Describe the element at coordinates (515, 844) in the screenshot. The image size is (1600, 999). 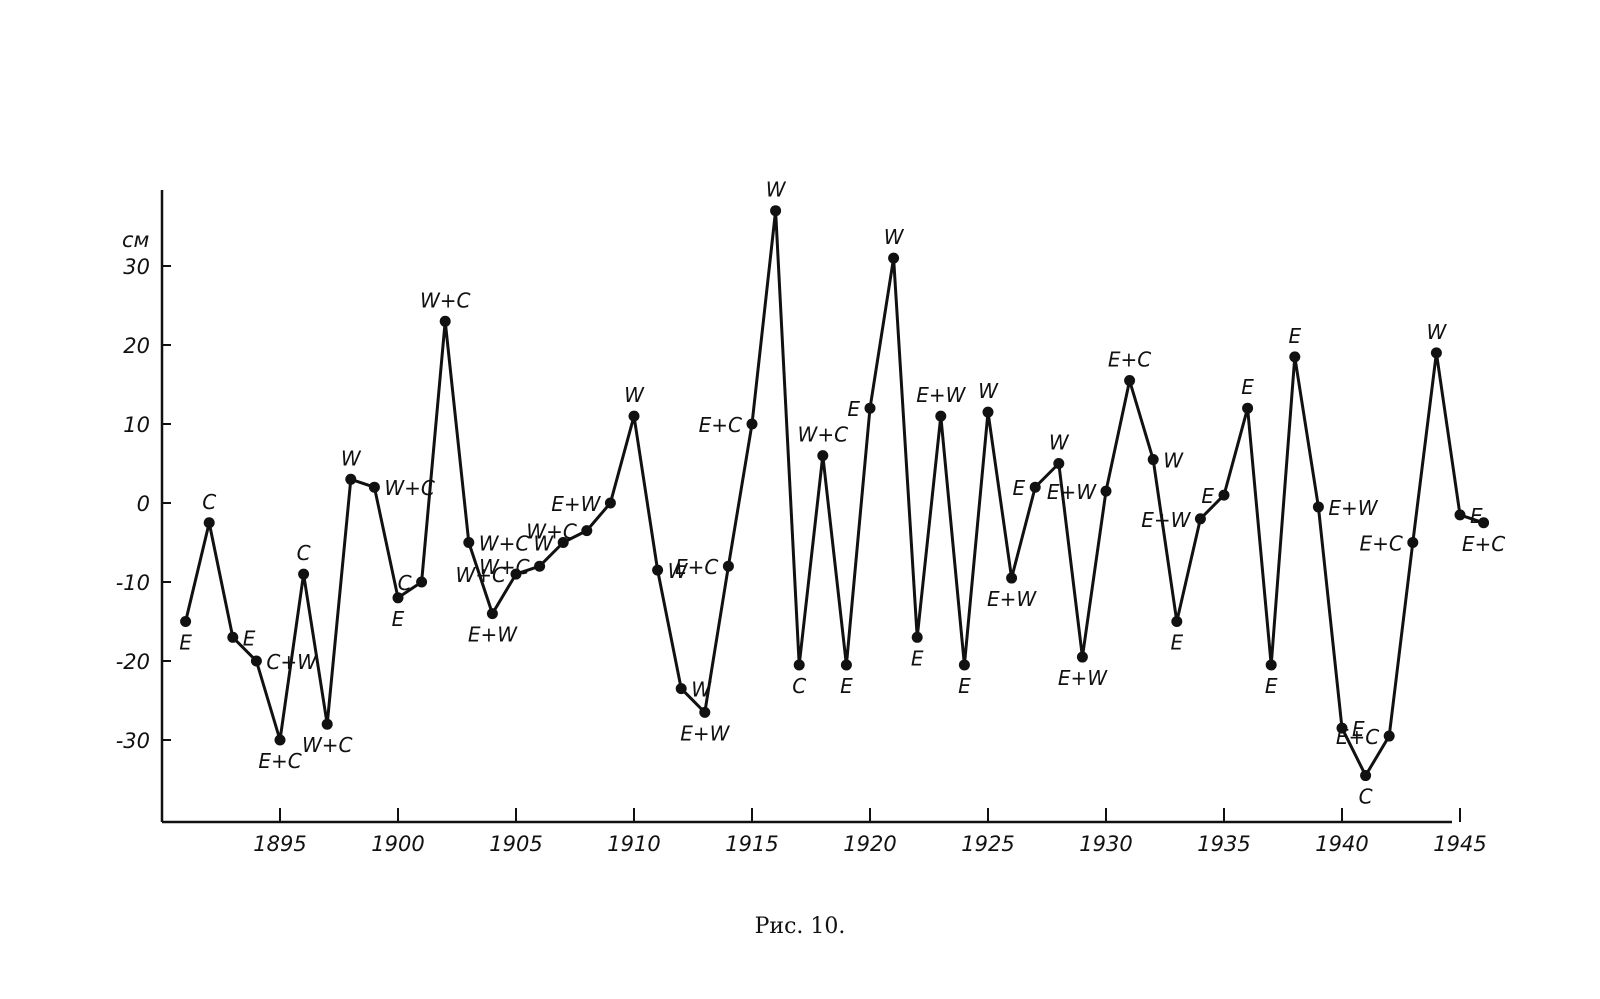
I see `x-tick-label: 1905` at that location.